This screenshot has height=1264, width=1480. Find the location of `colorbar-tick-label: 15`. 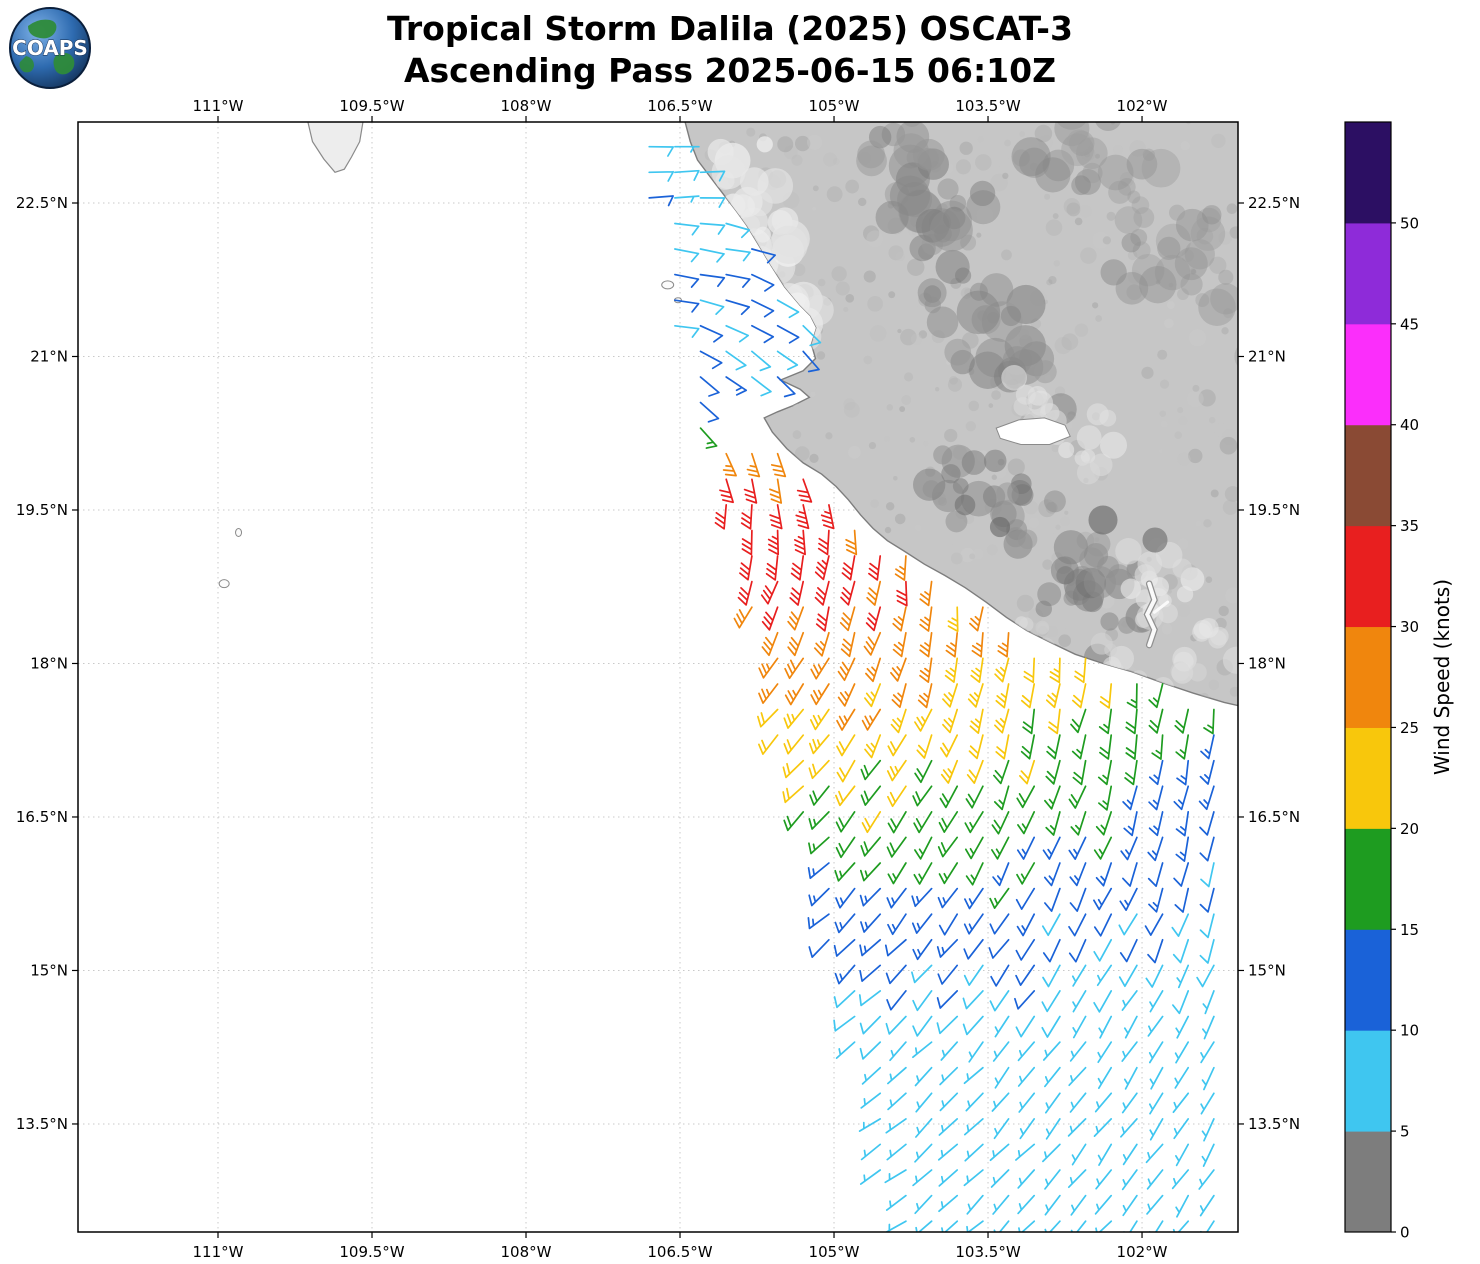

colorbar-tick-label: 15 is located at coordinates (1409, 930).